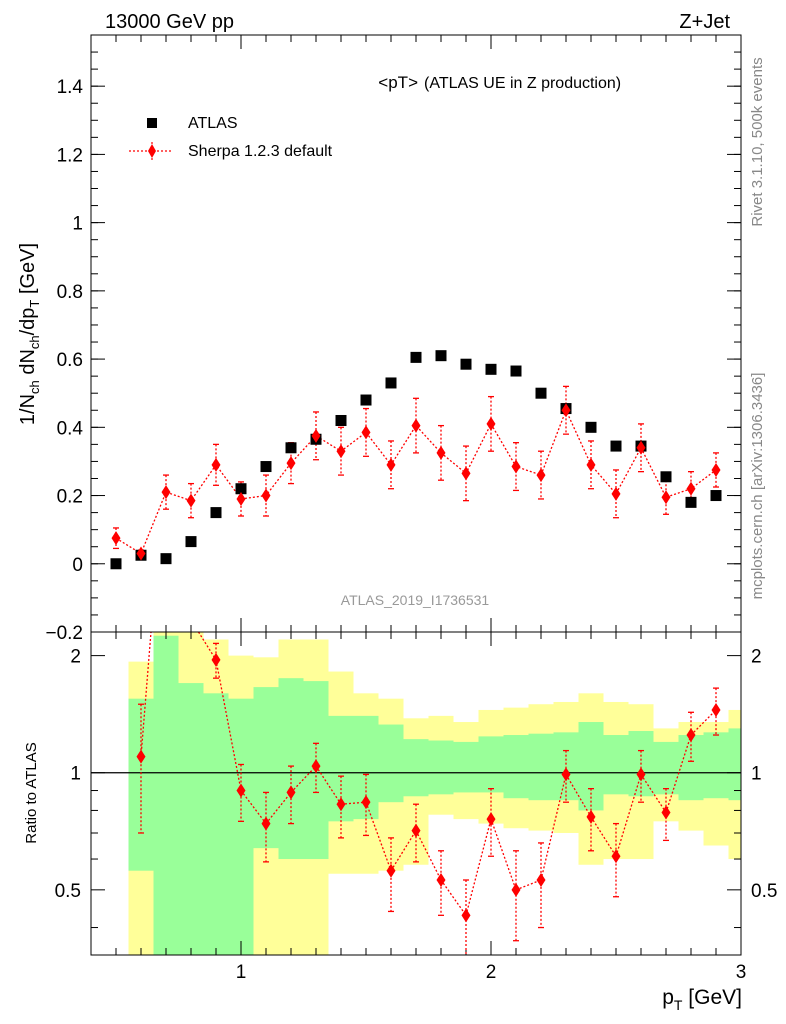 The height and width of the screenshot is (1024, 786). What do you see at coordinates (756, 774) in the screenshot?
I see `ratio-ytick-label-right: 1` at bounding box center [756, 774].